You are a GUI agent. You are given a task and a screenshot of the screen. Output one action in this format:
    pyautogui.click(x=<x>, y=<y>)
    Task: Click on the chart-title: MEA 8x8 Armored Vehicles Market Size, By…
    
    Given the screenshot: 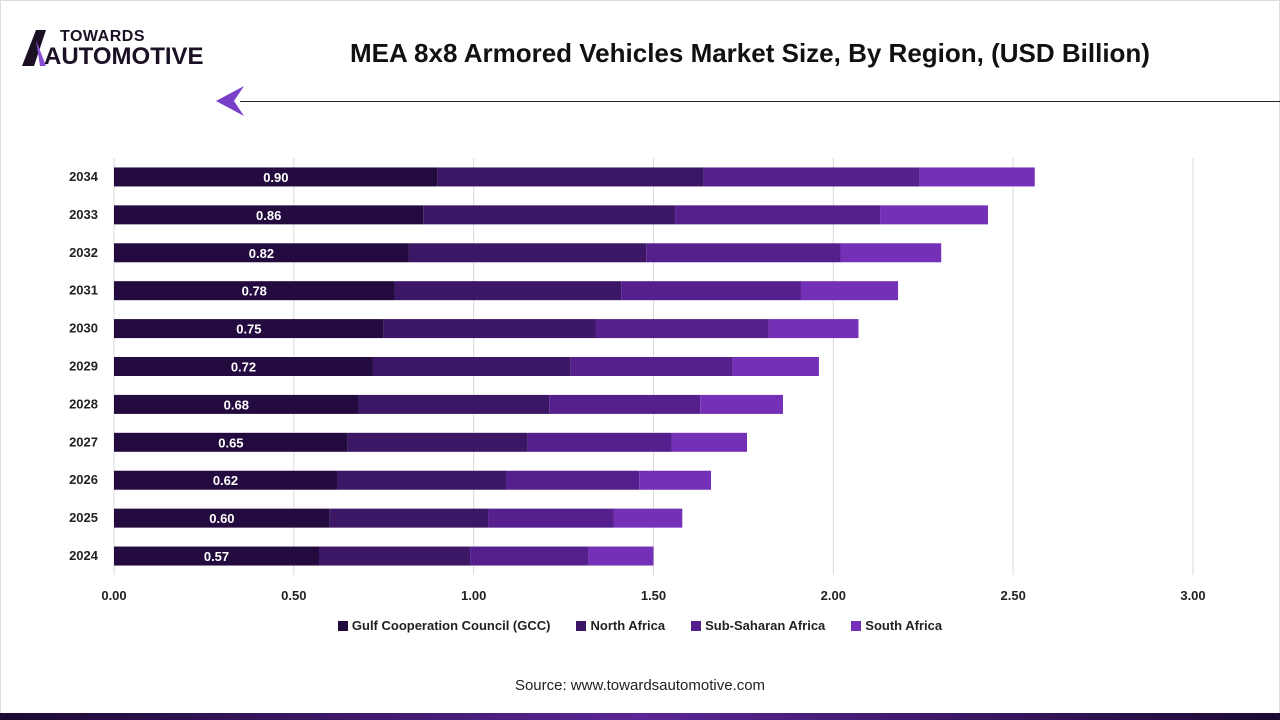 What is the action you would take?
    pyautogui.click(x=750, y=53)
    